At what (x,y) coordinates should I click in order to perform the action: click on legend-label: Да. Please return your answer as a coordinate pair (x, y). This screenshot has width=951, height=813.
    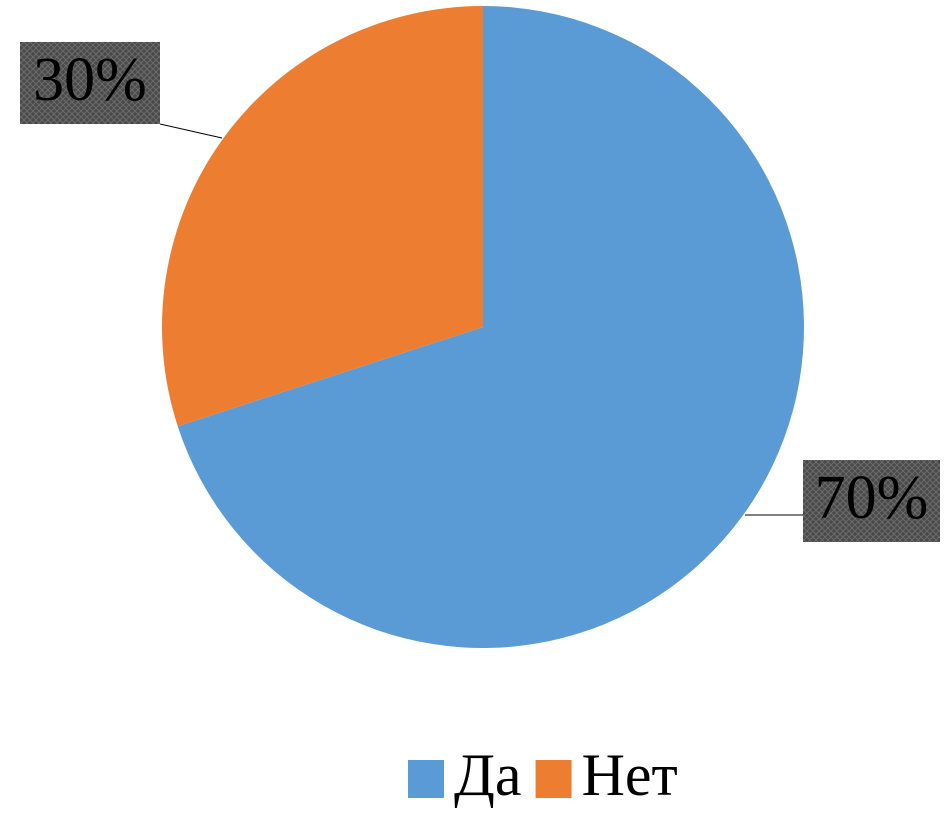
    Looking at the image, I should click on (488, 775).